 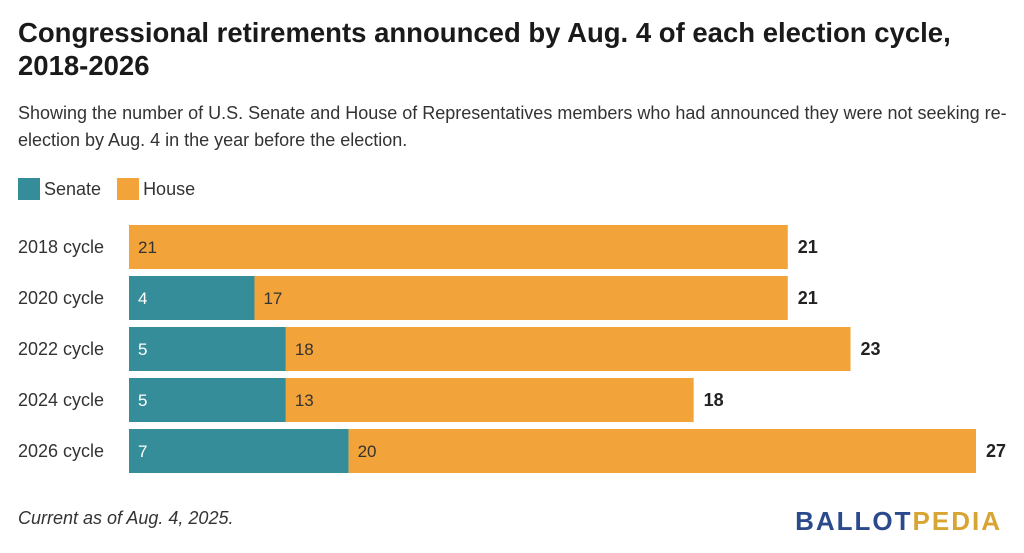 I want to click on data-label-house: 21, so click(x=147, y=247).